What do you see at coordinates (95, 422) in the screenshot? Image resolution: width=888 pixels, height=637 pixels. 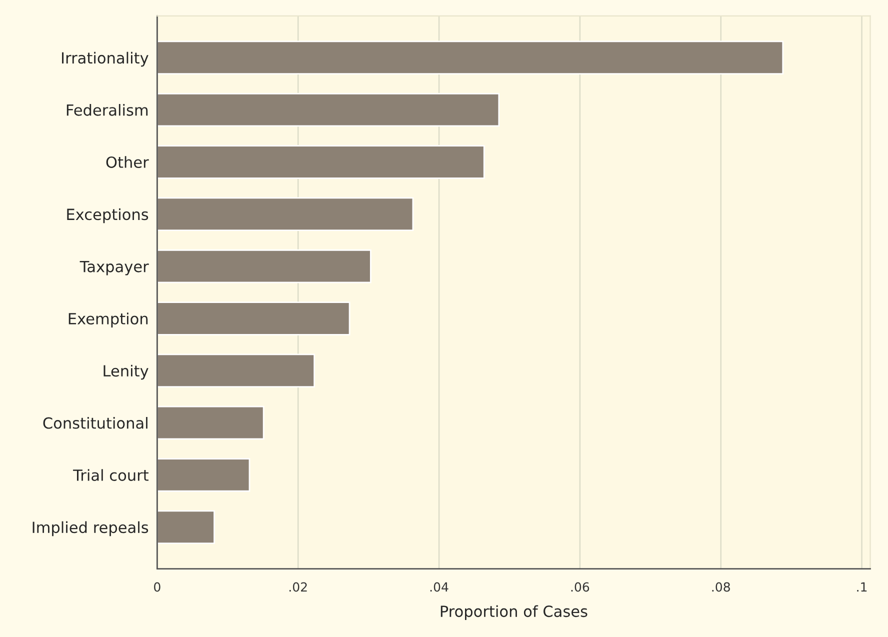 I see `y-tick-label: Constitutional` at bounding box center [95, 422].